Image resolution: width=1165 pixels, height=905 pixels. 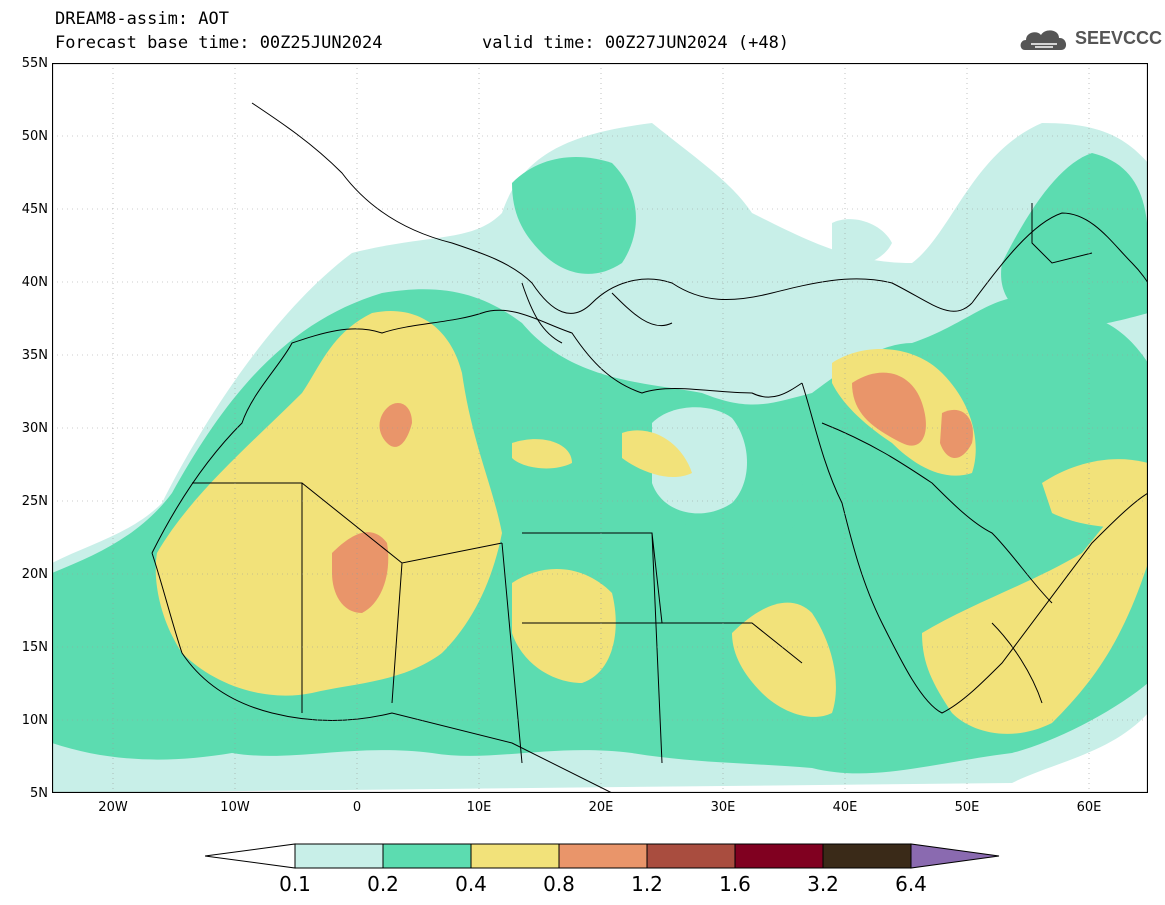 I want to click on colorbar, so click(x=602, y=856).